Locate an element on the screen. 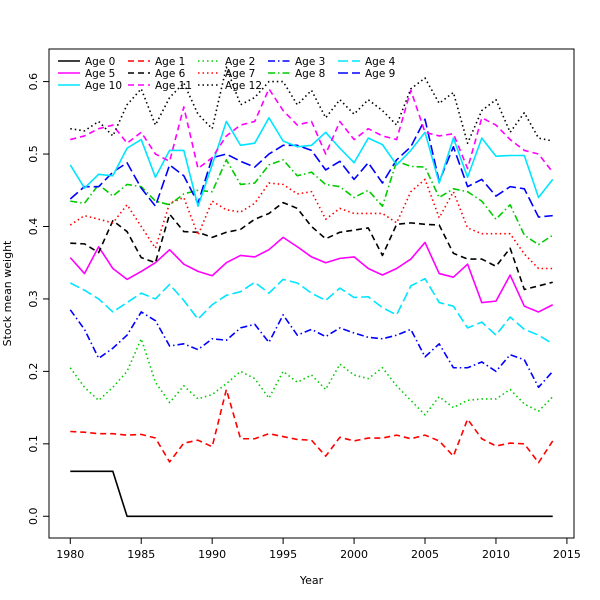 The height and width of the screenshot is (600, 600). y-tick-label: 0.5 is located at coordinates (33, 154).